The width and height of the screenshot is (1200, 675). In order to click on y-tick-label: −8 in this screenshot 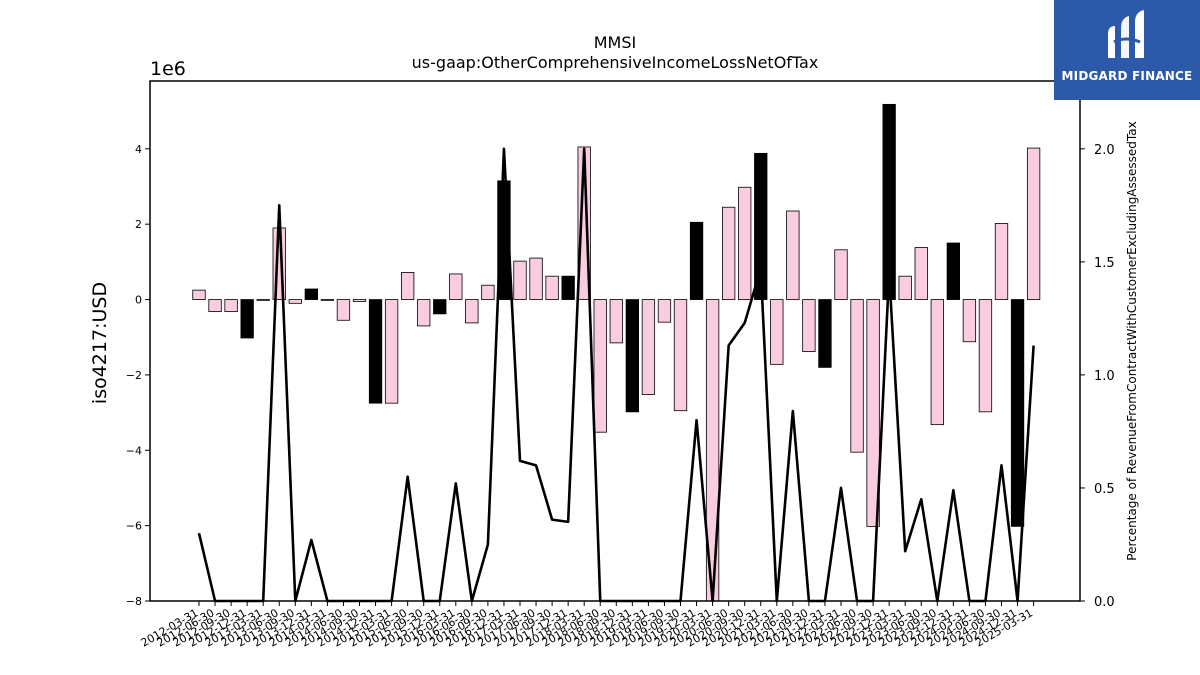, I will do `click(134, 601)`.